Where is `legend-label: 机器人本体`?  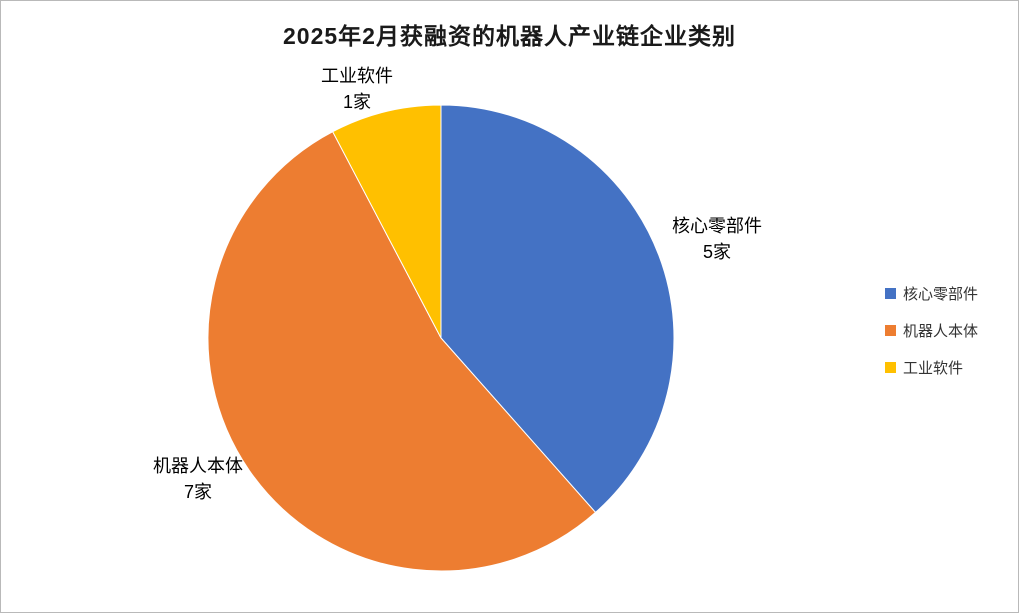
legend-label: 机器人本体 is located at coordinates (941, 331).